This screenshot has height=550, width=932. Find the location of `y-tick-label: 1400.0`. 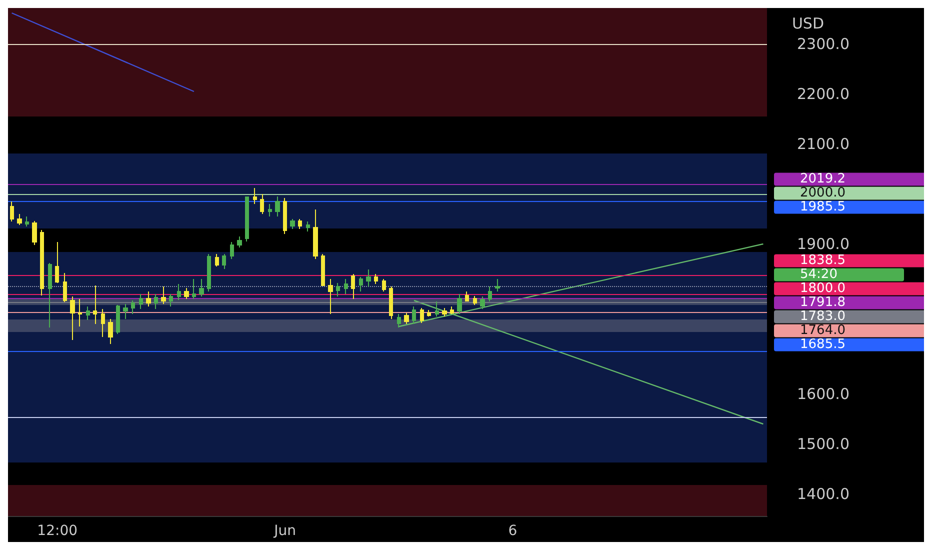

y-tick-label: 1400.0 is located at coordinates (823, 494).